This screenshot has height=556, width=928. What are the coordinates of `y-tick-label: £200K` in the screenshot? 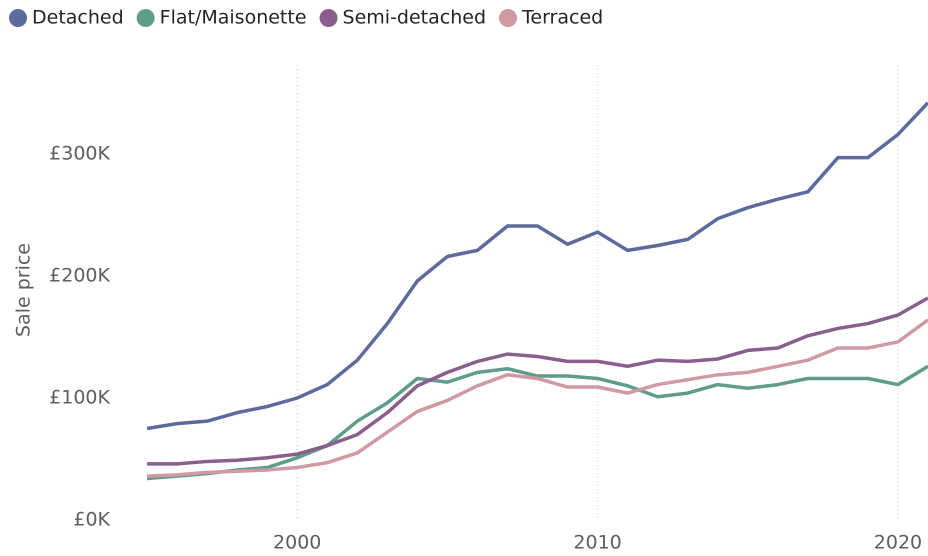 It's located at (79, 276).